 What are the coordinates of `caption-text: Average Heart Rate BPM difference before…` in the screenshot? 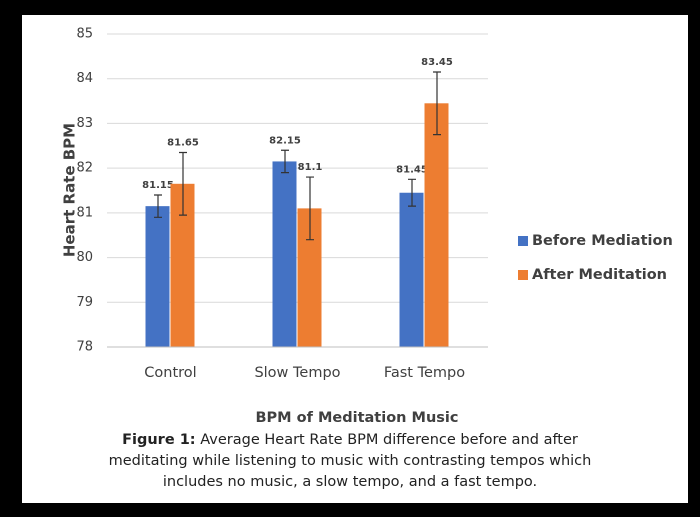 It's located at (350, 461).